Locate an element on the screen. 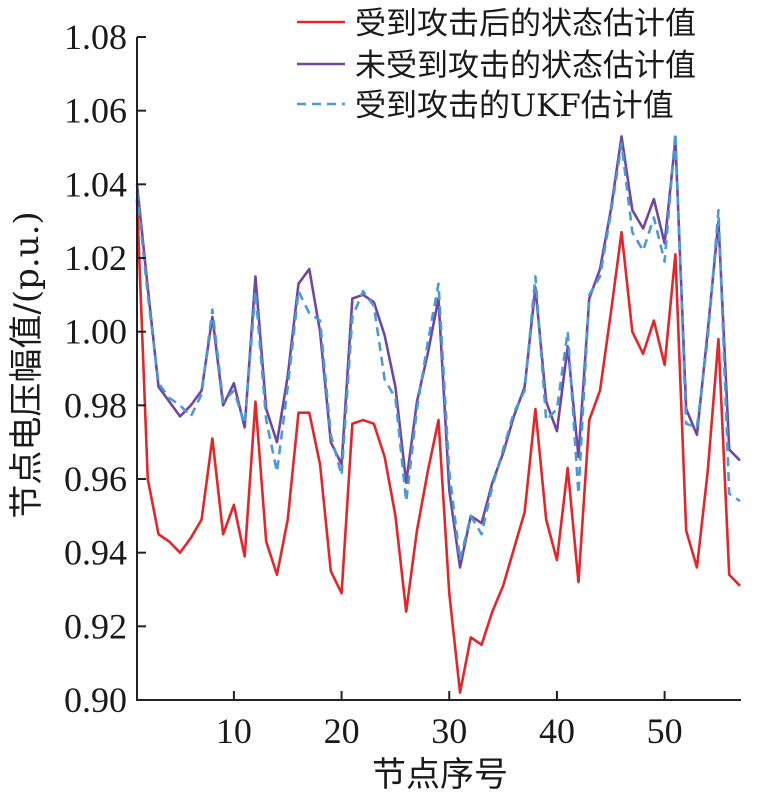 The height and width of the screenshot is (794, 776). x-tick-label: 20 is located at coordinates (342, 731).